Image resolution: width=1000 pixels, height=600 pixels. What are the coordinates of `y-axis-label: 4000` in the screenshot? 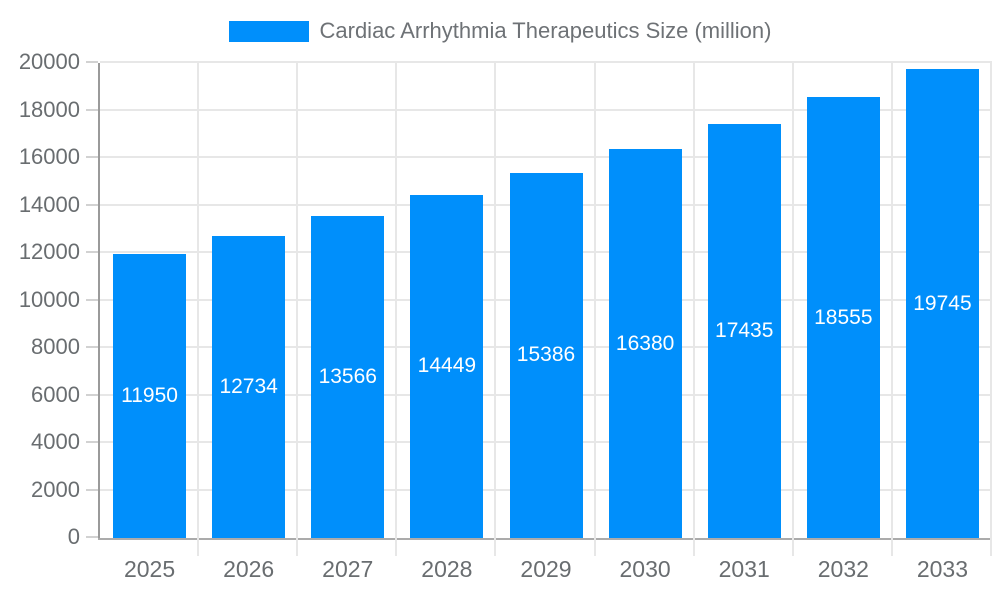 It's located at (55, 441).